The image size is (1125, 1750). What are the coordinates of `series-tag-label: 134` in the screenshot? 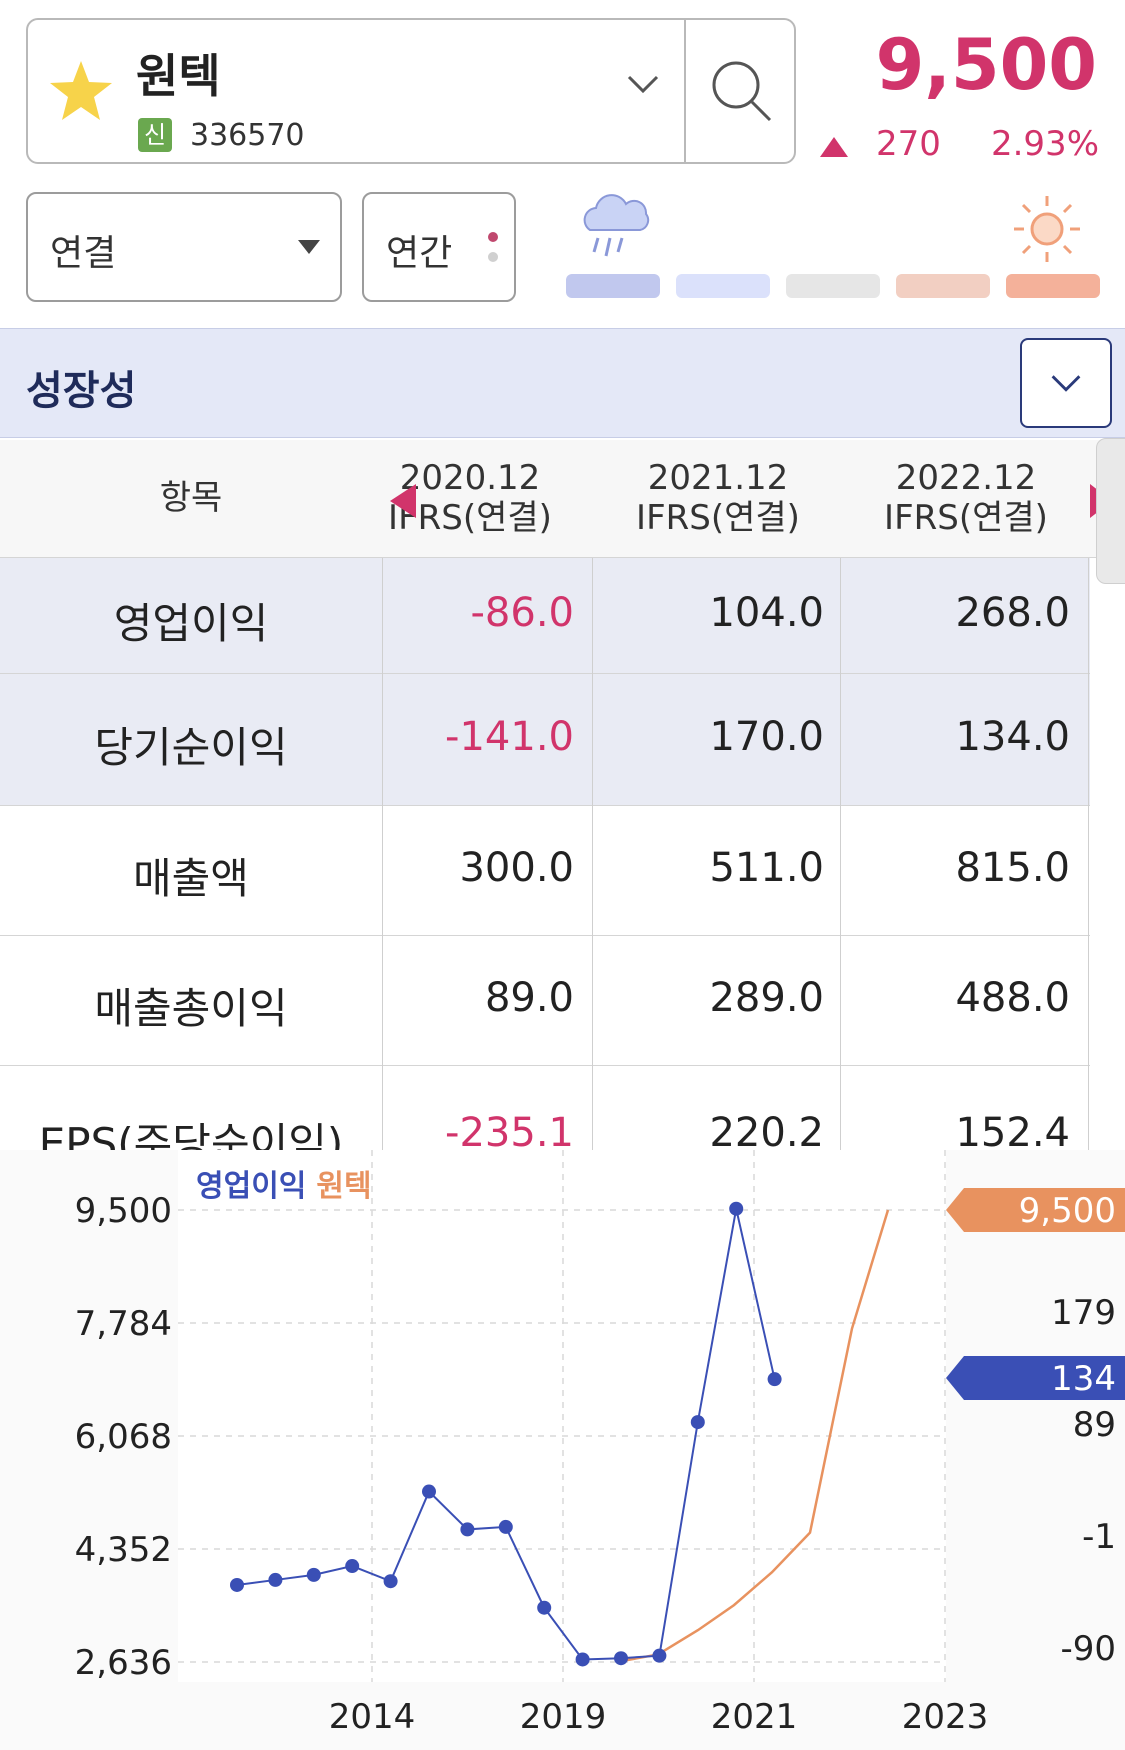 It's located at (1083, 1379).